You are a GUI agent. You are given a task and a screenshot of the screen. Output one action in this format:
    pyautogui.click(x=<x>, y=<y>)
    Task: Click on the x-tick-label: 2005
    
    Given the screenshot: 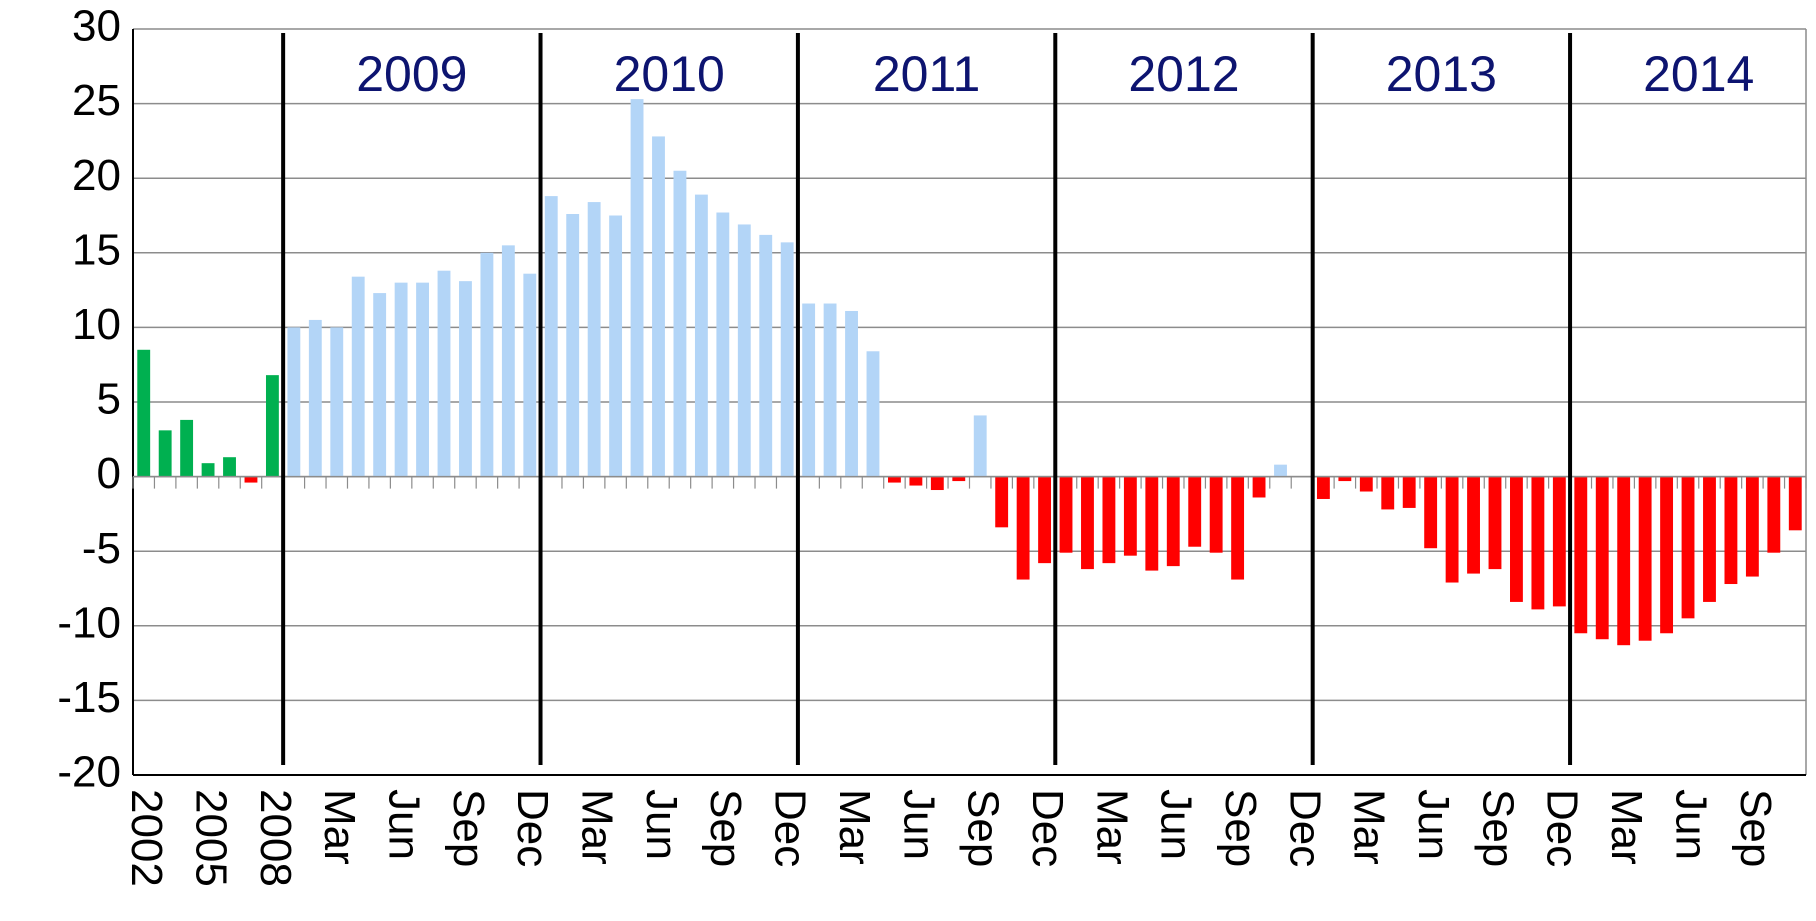 What is the action you would take?
    pyautogui.click(x=210, y=838)
    